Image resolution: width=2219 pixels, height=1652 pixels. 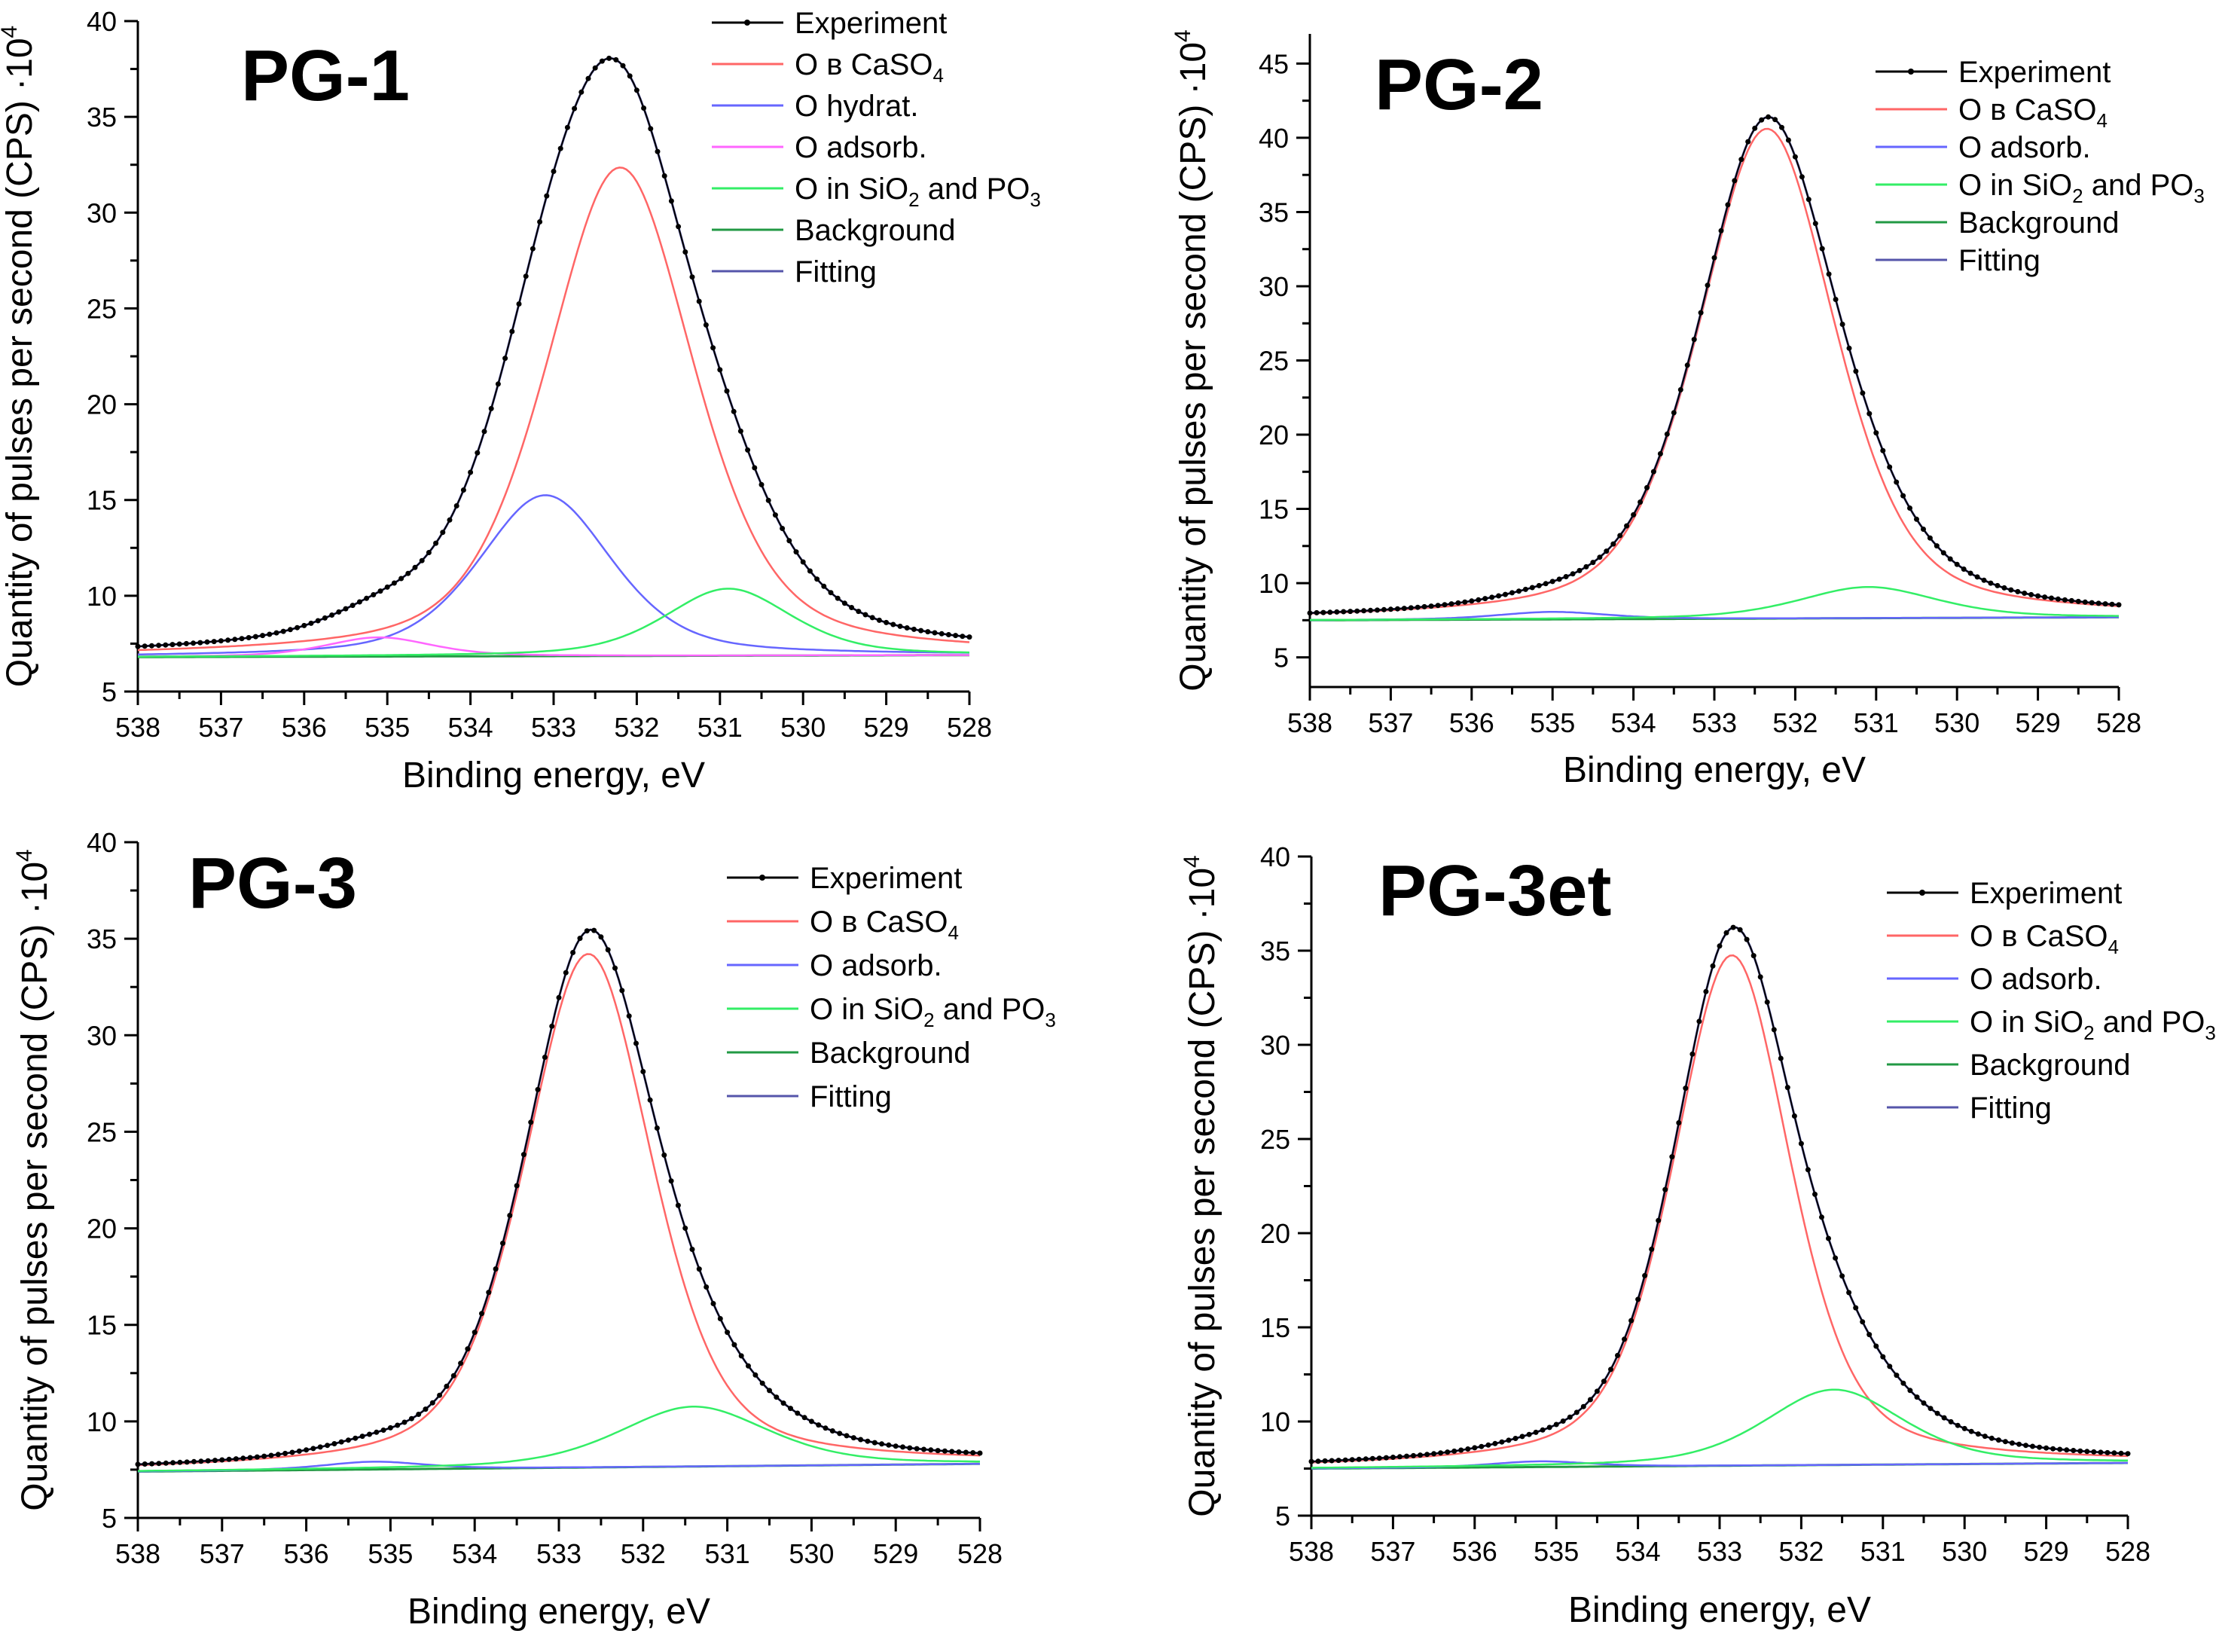 What do you see at coordinates (886, 878) in the screenshot?
I see `legend-label-experiment: Experiment` at bounding box center [886, 878].